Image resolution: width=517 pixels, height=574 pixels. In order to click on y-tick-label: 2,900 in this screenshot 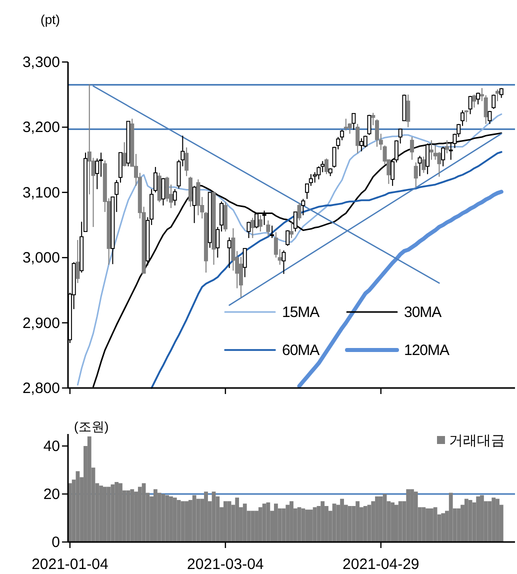, I will do `click(41, 323)`.